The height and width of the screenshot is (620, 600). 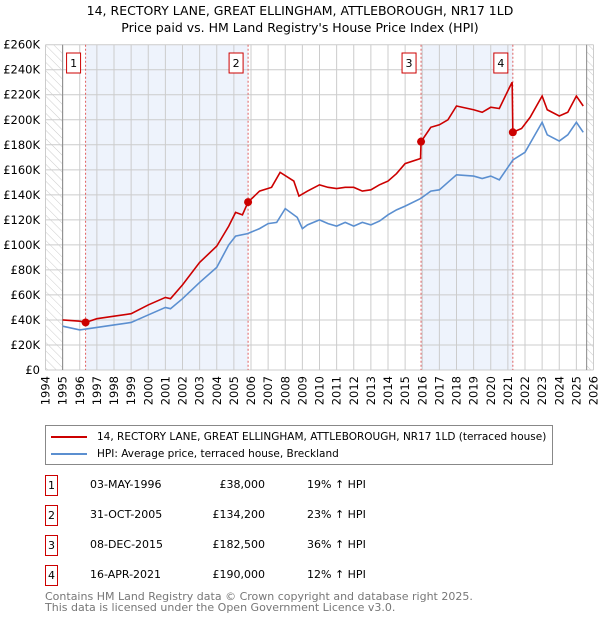 I want to click on x-tick-label: 2000, so click(x=148, y=390).